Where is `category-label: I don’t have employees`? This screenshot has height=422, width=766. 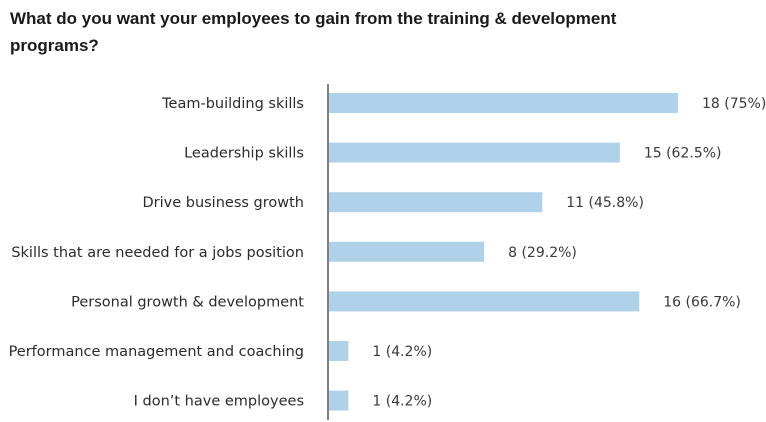 category-label: I don’t have employees is located at coordinates (219, 402).